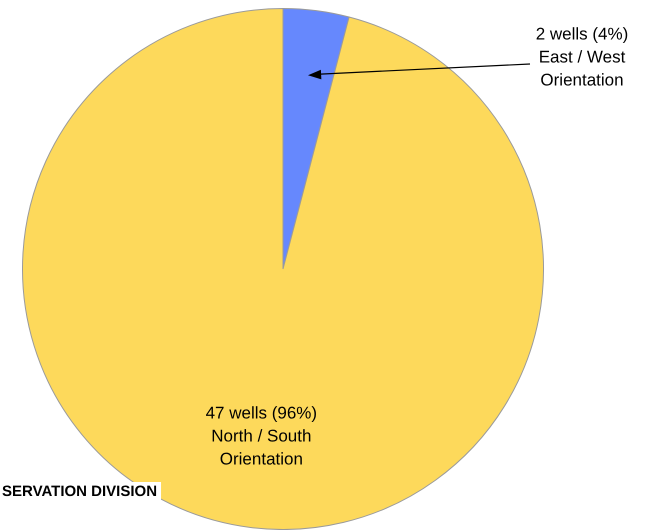  Describe the element at coordinates (582, 69) in the screenshot. I see `slice-label: East / West Orientation` at that location.